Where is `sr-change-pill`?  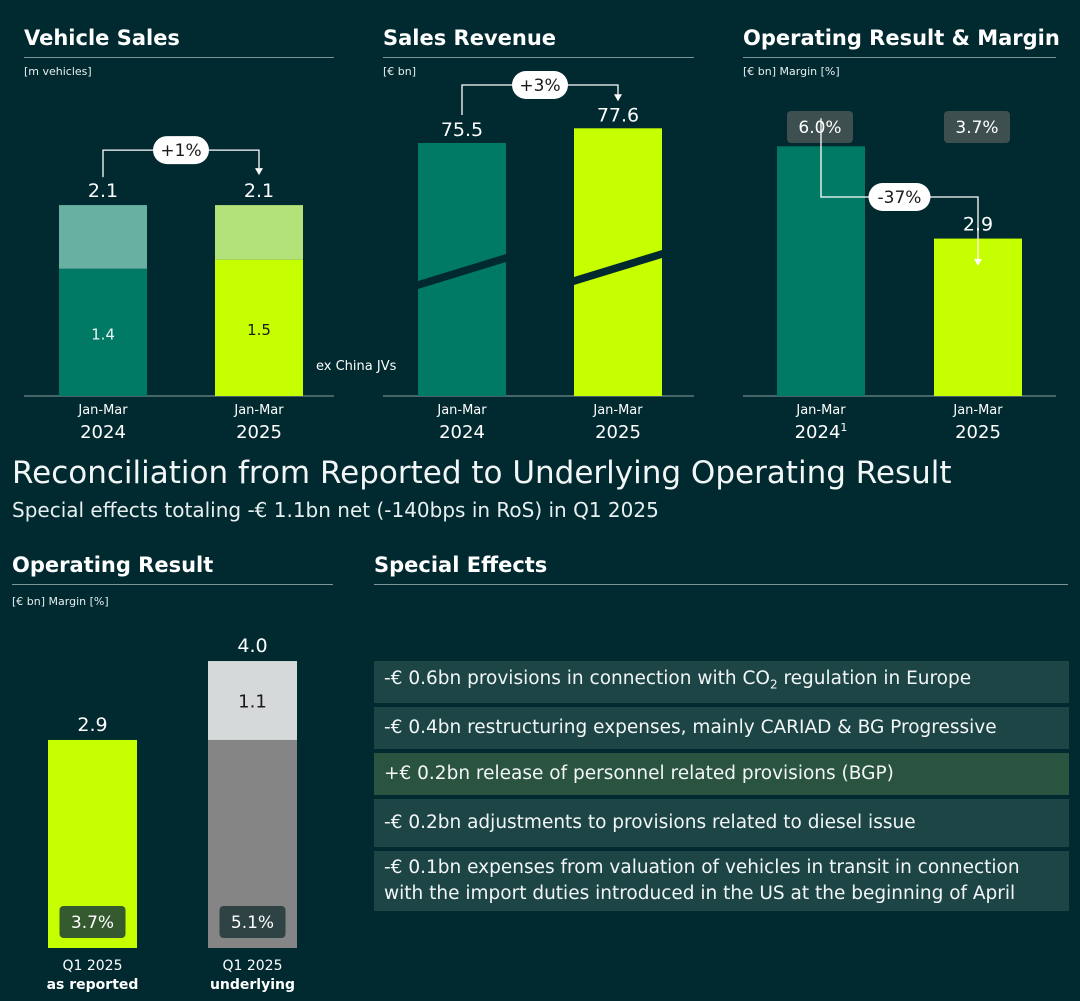
sr-change-pill is located at coordinates (540, 85).